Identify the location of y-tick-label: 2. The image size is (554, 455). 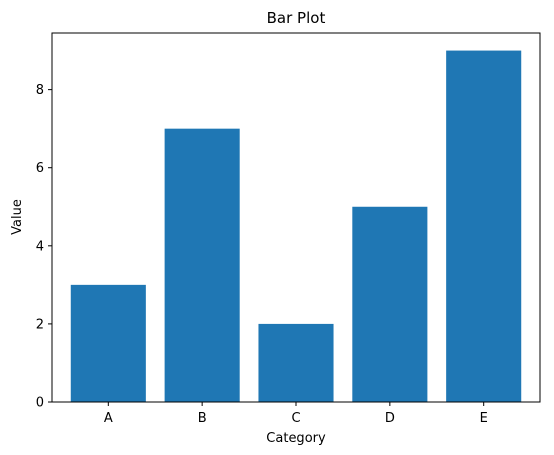
(40, 324).